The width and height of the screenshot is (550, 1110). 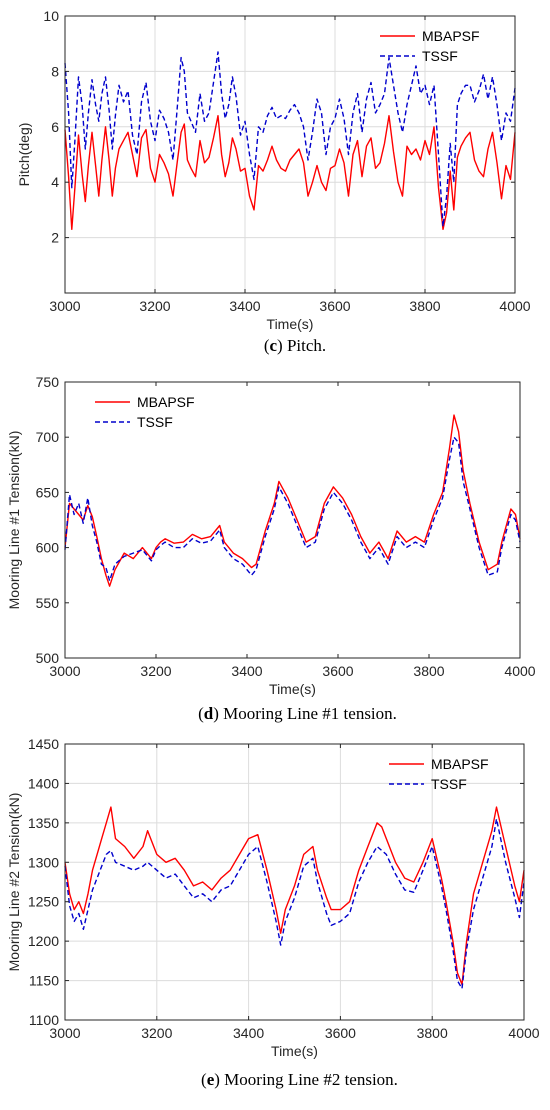 I want to click on y-tick-label: 1400, so click(x=43, y=783).